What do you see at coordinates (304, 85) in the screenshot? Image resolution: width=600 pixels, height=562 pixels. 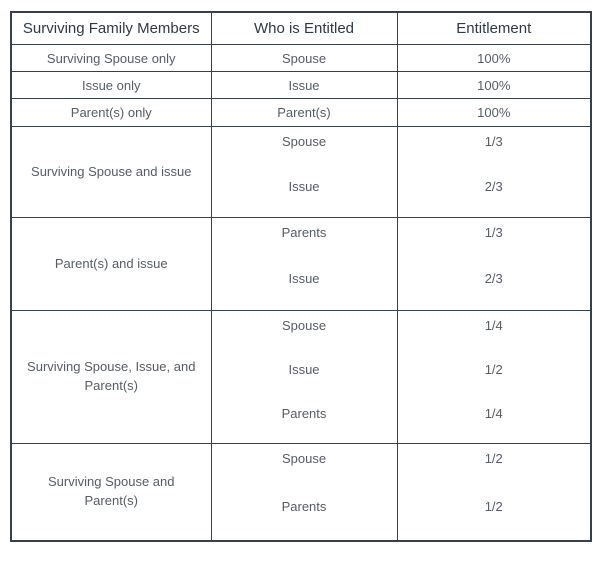 I see `who-entitled-cell: Issue` at bounding box center [304, 85].